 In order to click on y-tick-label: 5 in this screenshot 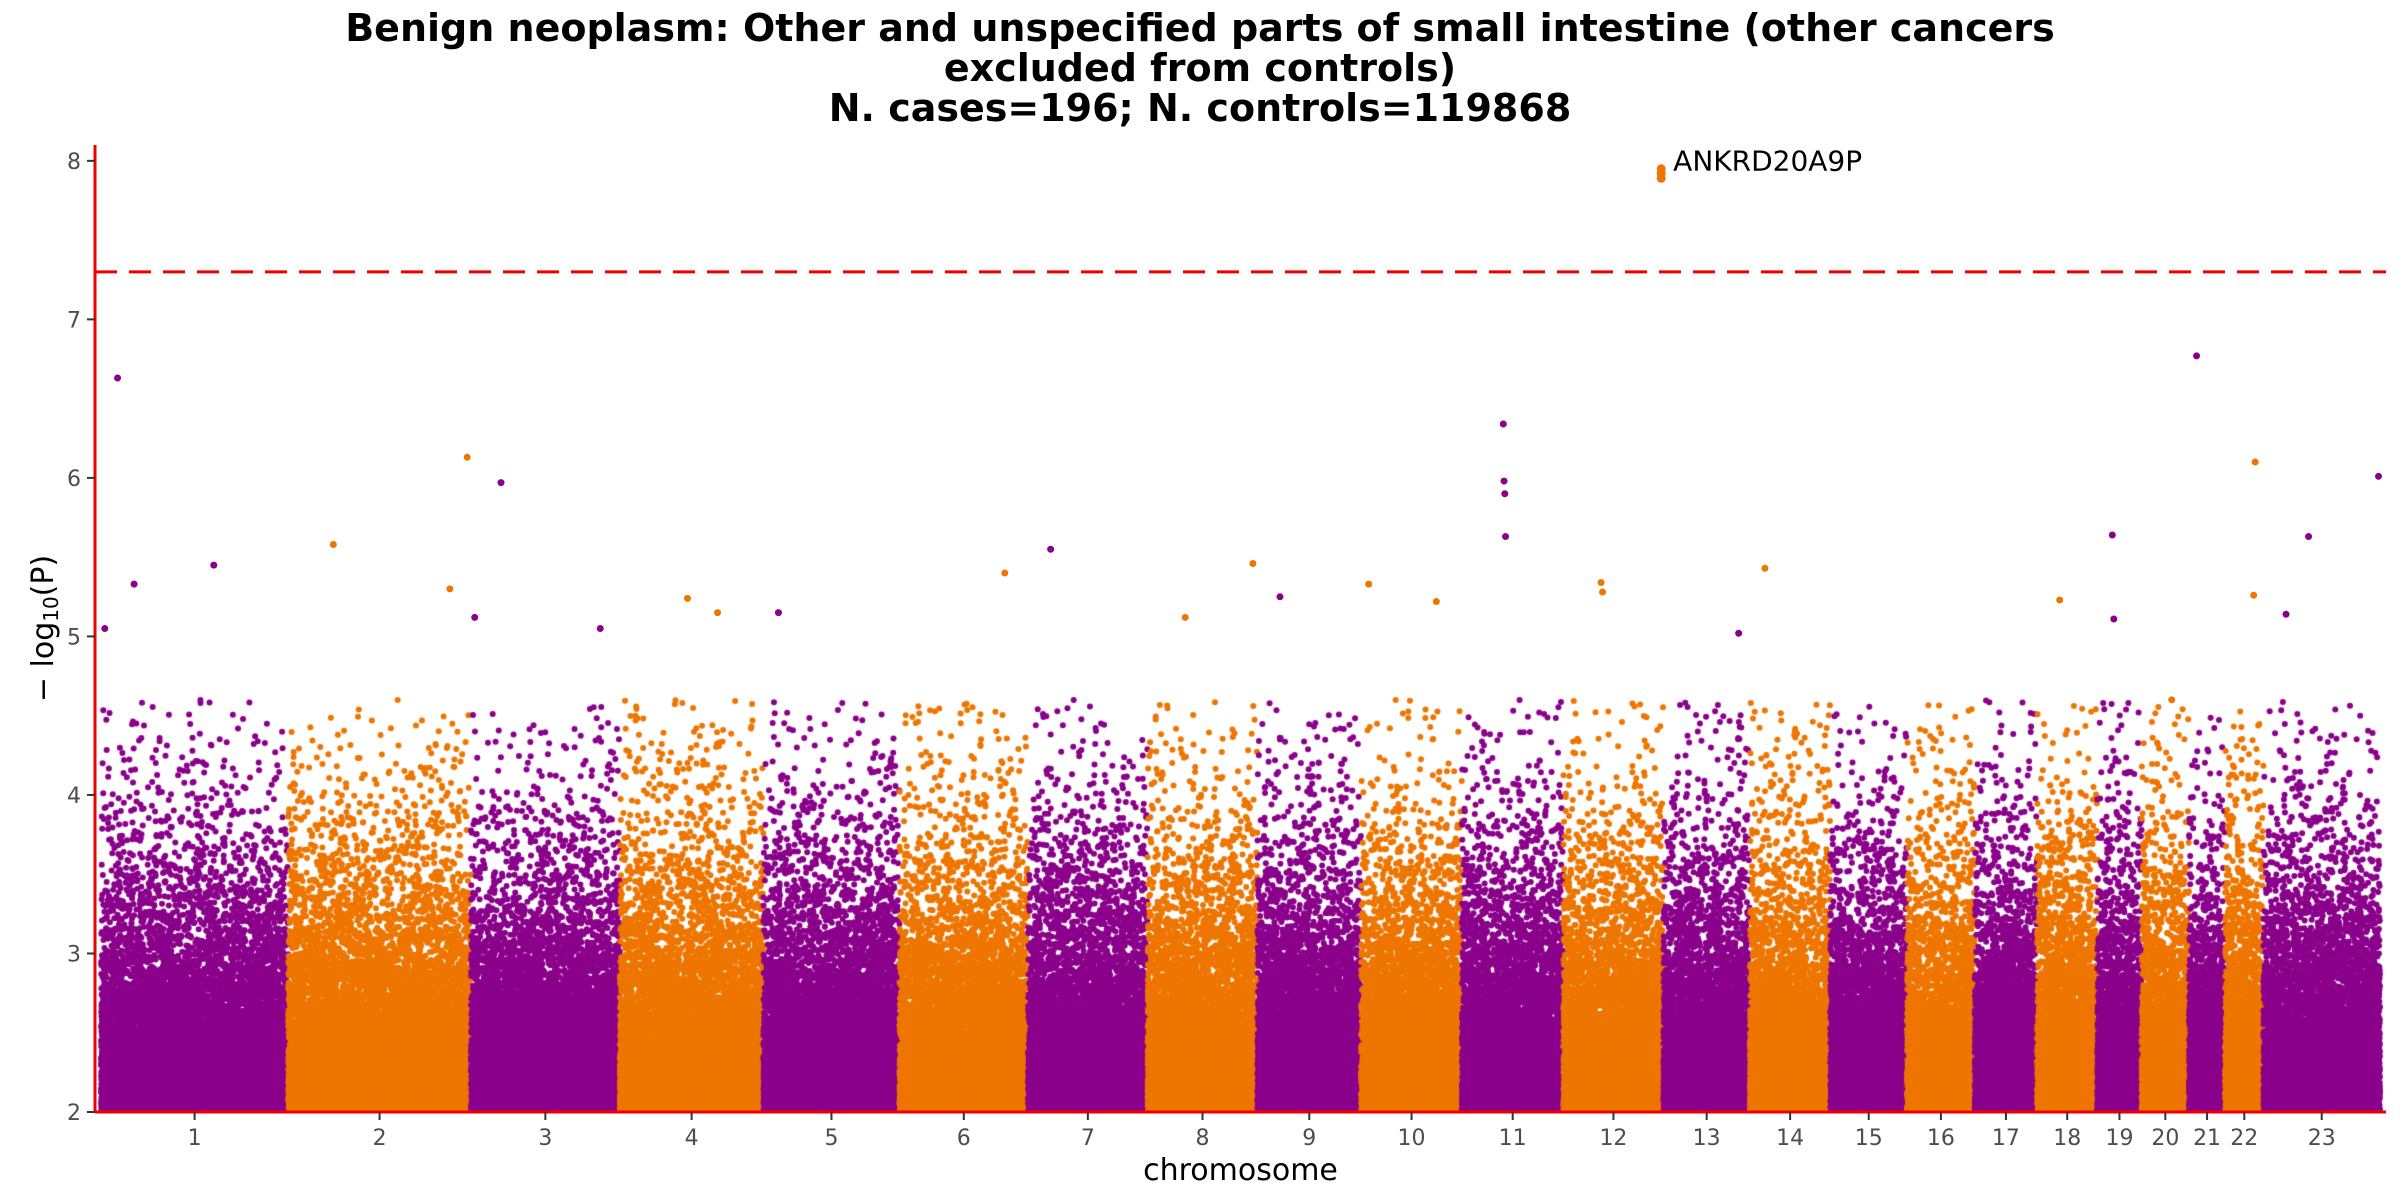, I will do `click(74, 637)`.